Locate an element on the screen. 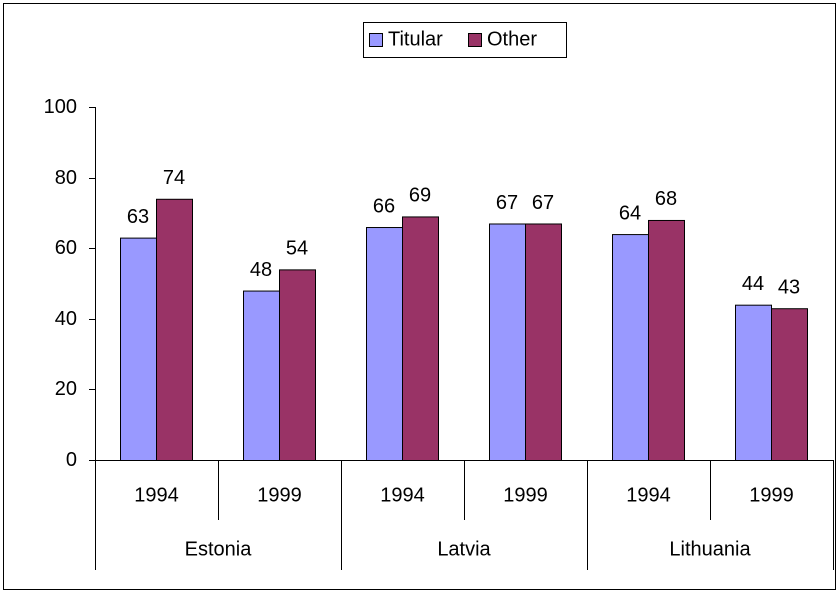 The image size is (839, 594). legend-label: Titular is located at coordinates (415, 39).